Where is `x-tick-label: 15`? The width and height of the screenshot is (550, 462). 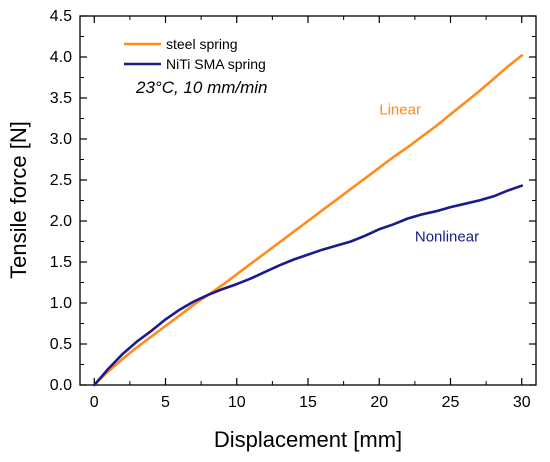
x-tick-label: 15 is located at coordinates (308, 402).